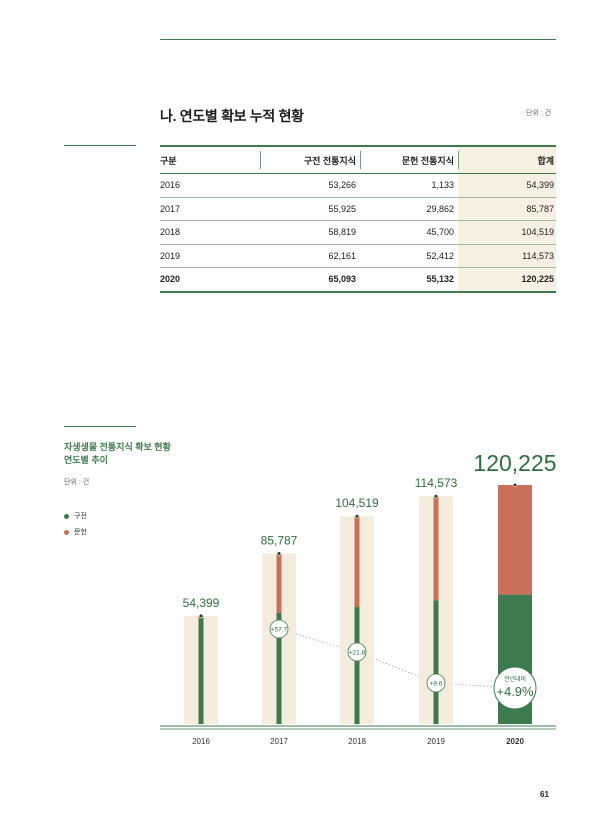 This screenshot has height=830, width=599. I want to click on cell-oral: 62,161, so click(342, 255).